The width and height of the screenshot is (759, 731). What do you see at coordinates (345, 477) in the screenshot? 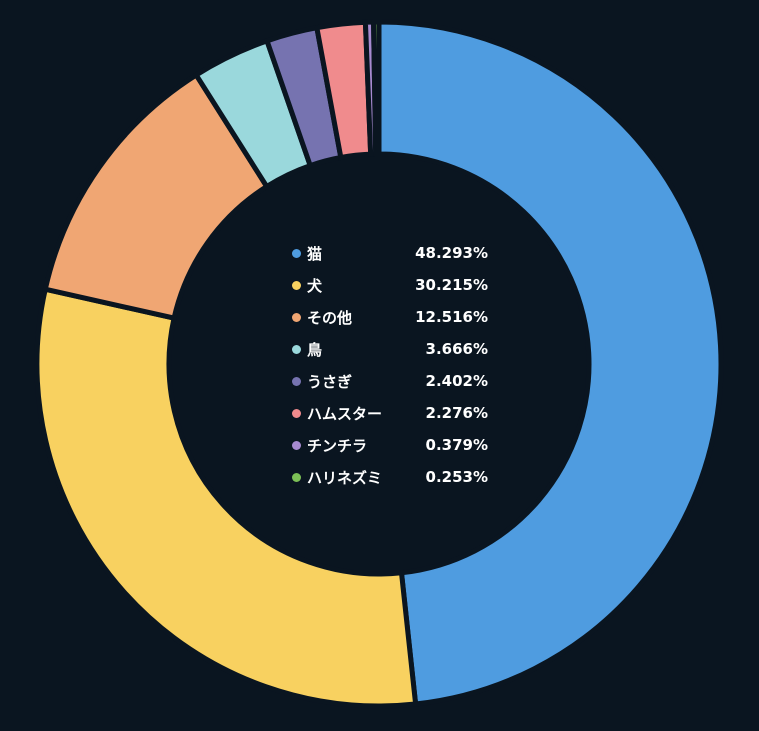
I see `legend-label-hedgehog: ハリネズミ` at bounding box center [345, 477].